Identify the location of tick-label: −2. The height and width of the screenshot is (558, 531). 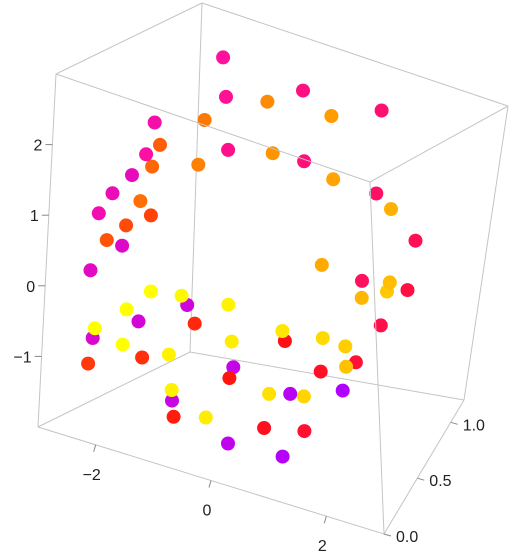
(92, 475).